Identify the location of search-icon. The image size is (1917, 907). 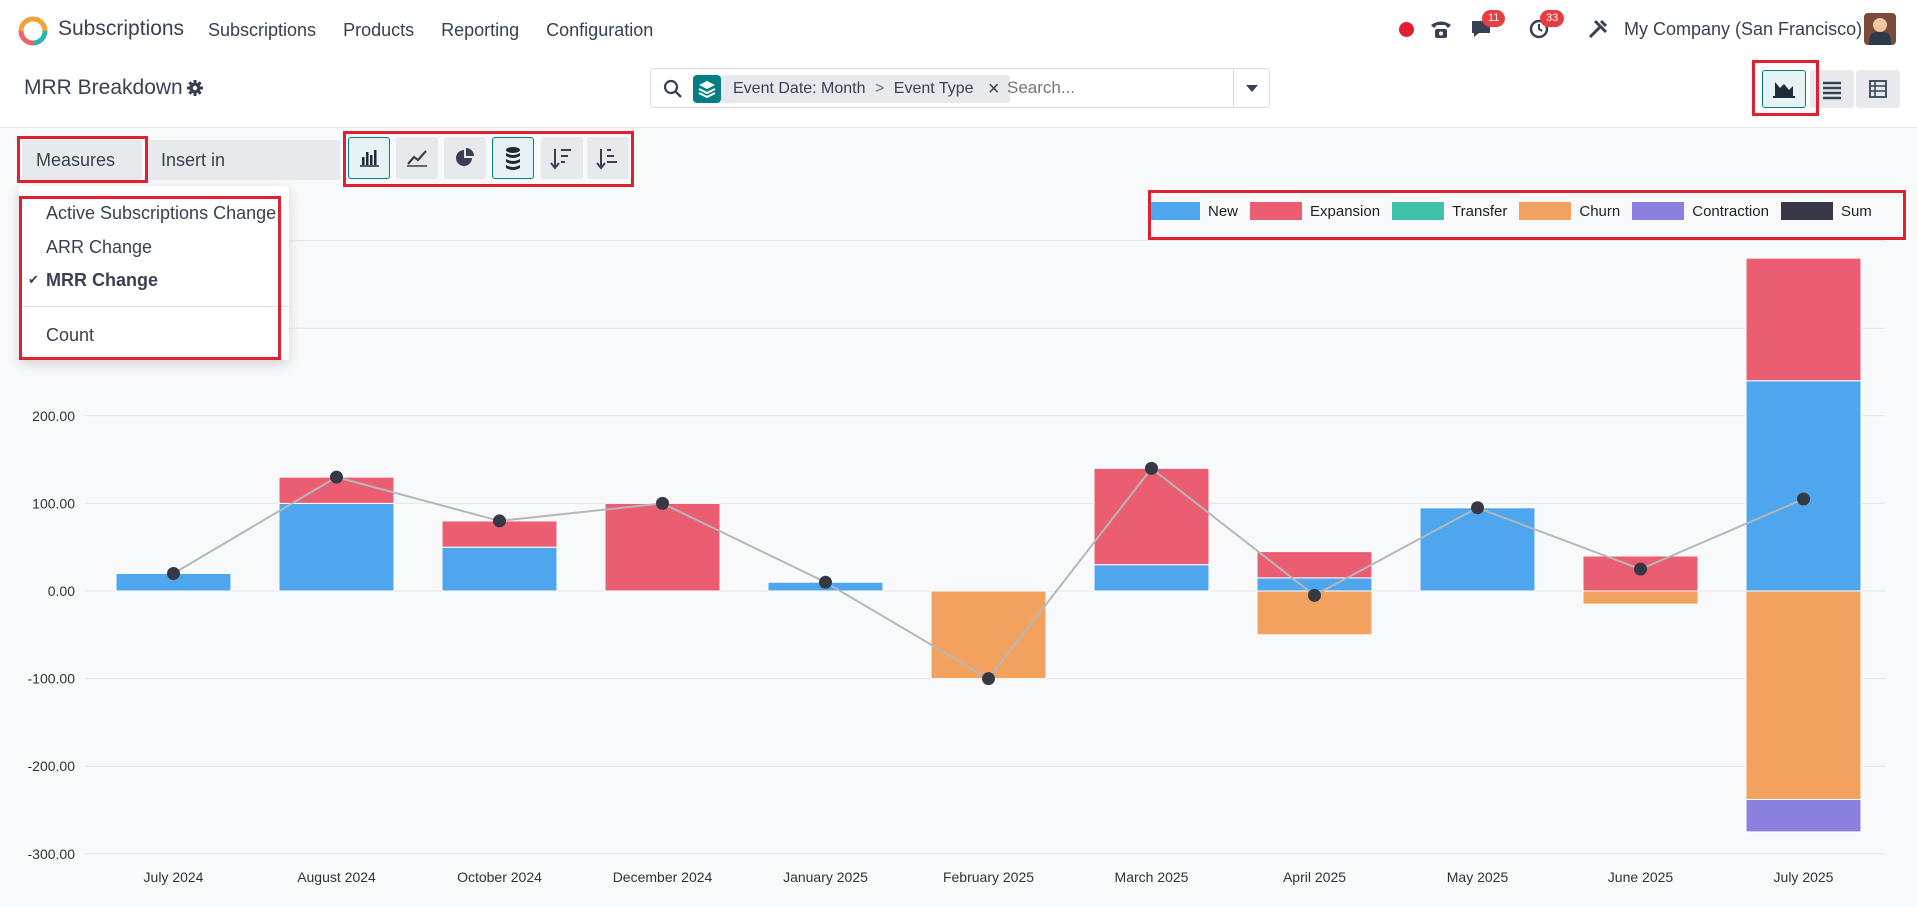
(673, 89).